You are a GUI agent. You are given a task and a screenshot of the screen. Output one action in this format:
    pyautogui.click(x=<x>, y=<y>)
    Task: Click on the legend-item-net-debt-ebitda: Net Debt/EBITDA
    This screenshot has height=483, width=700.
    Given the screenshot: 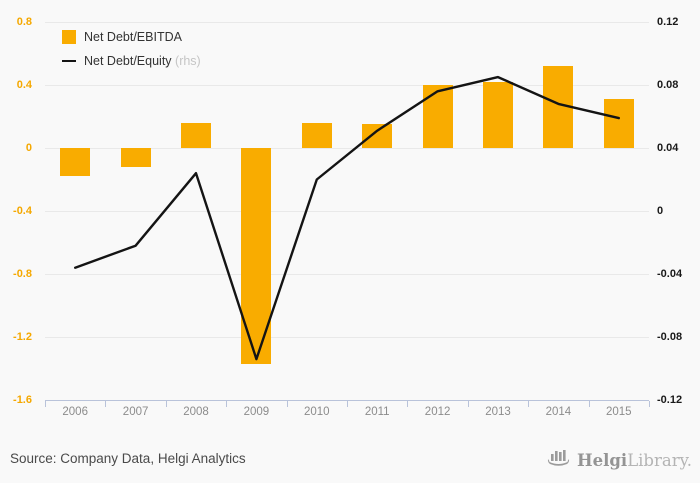 What is the action you would take?
    pyautogui.click(x=131, y=37)
    